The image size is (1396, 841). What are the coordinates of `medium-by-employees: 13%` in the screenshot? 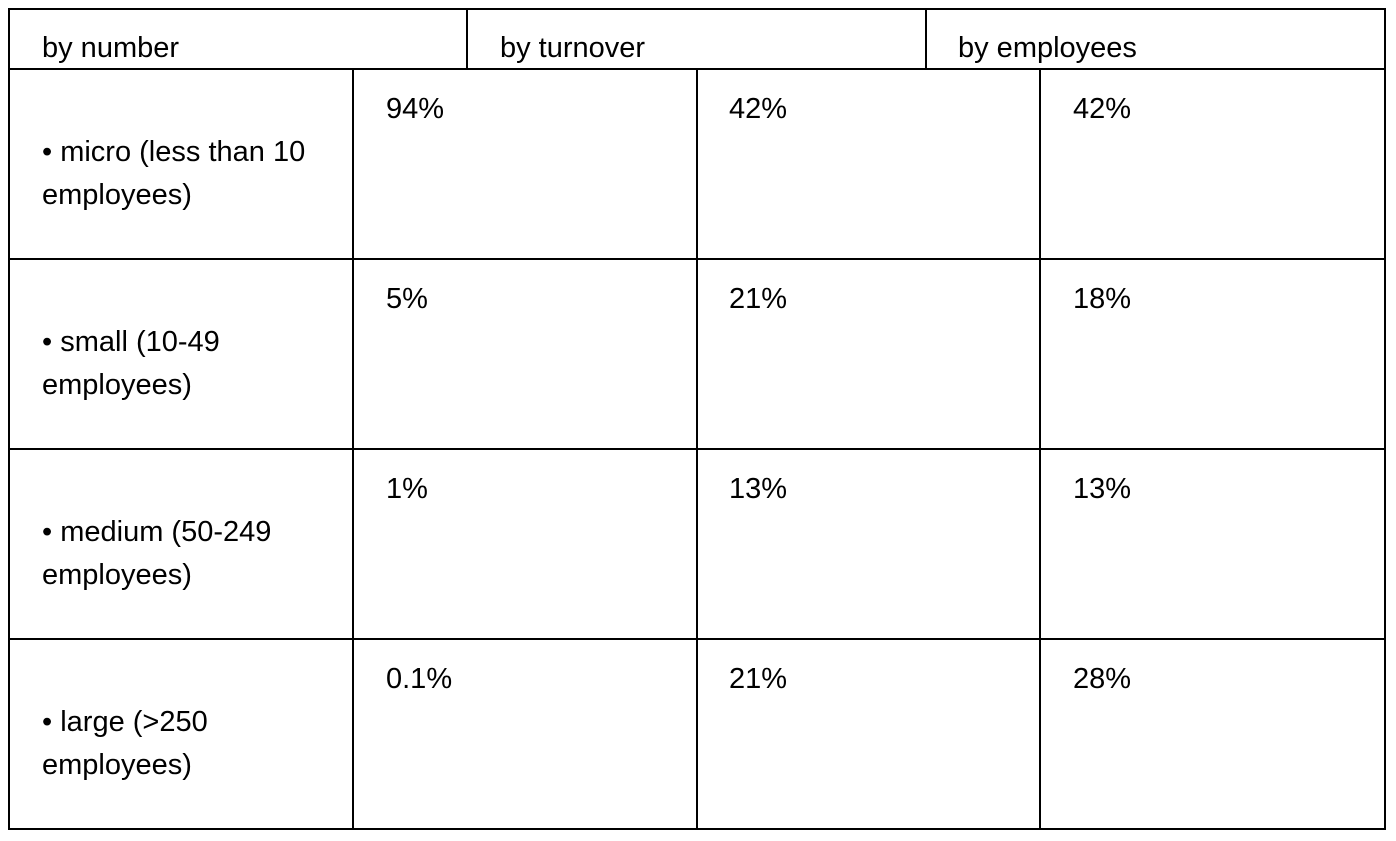 It's located at (1102, 489).